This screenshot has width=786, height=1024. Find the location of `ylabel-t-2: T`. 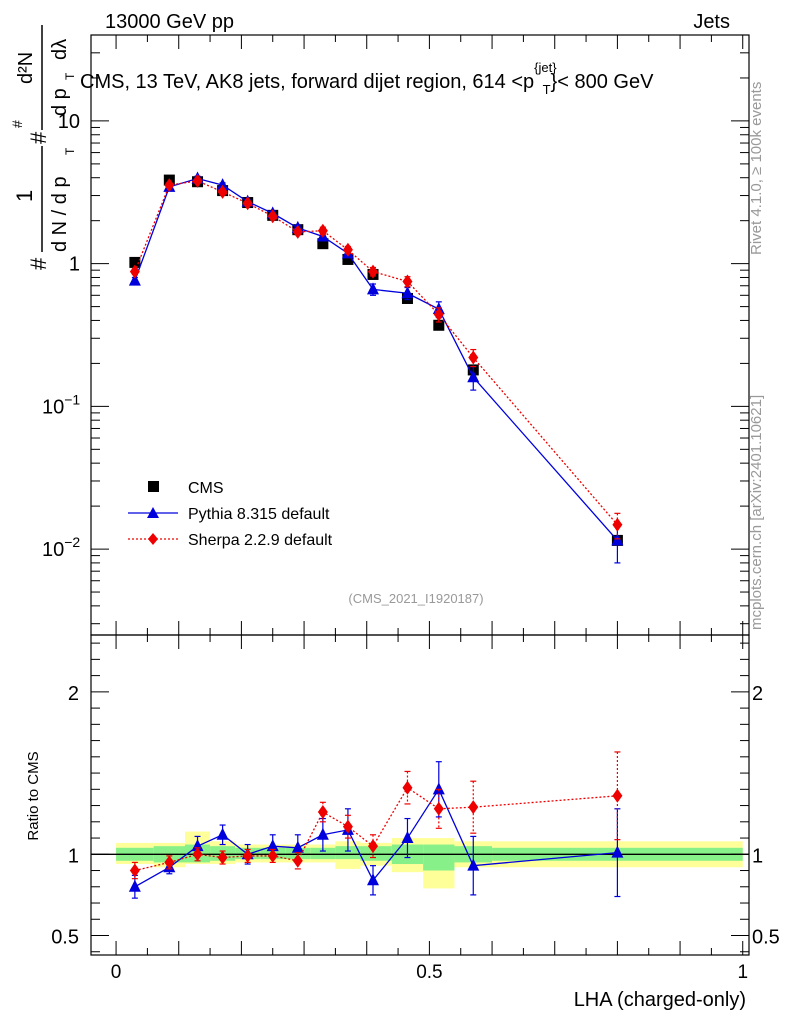

ylabel-t-2: T is located at coordinates (70, 76).